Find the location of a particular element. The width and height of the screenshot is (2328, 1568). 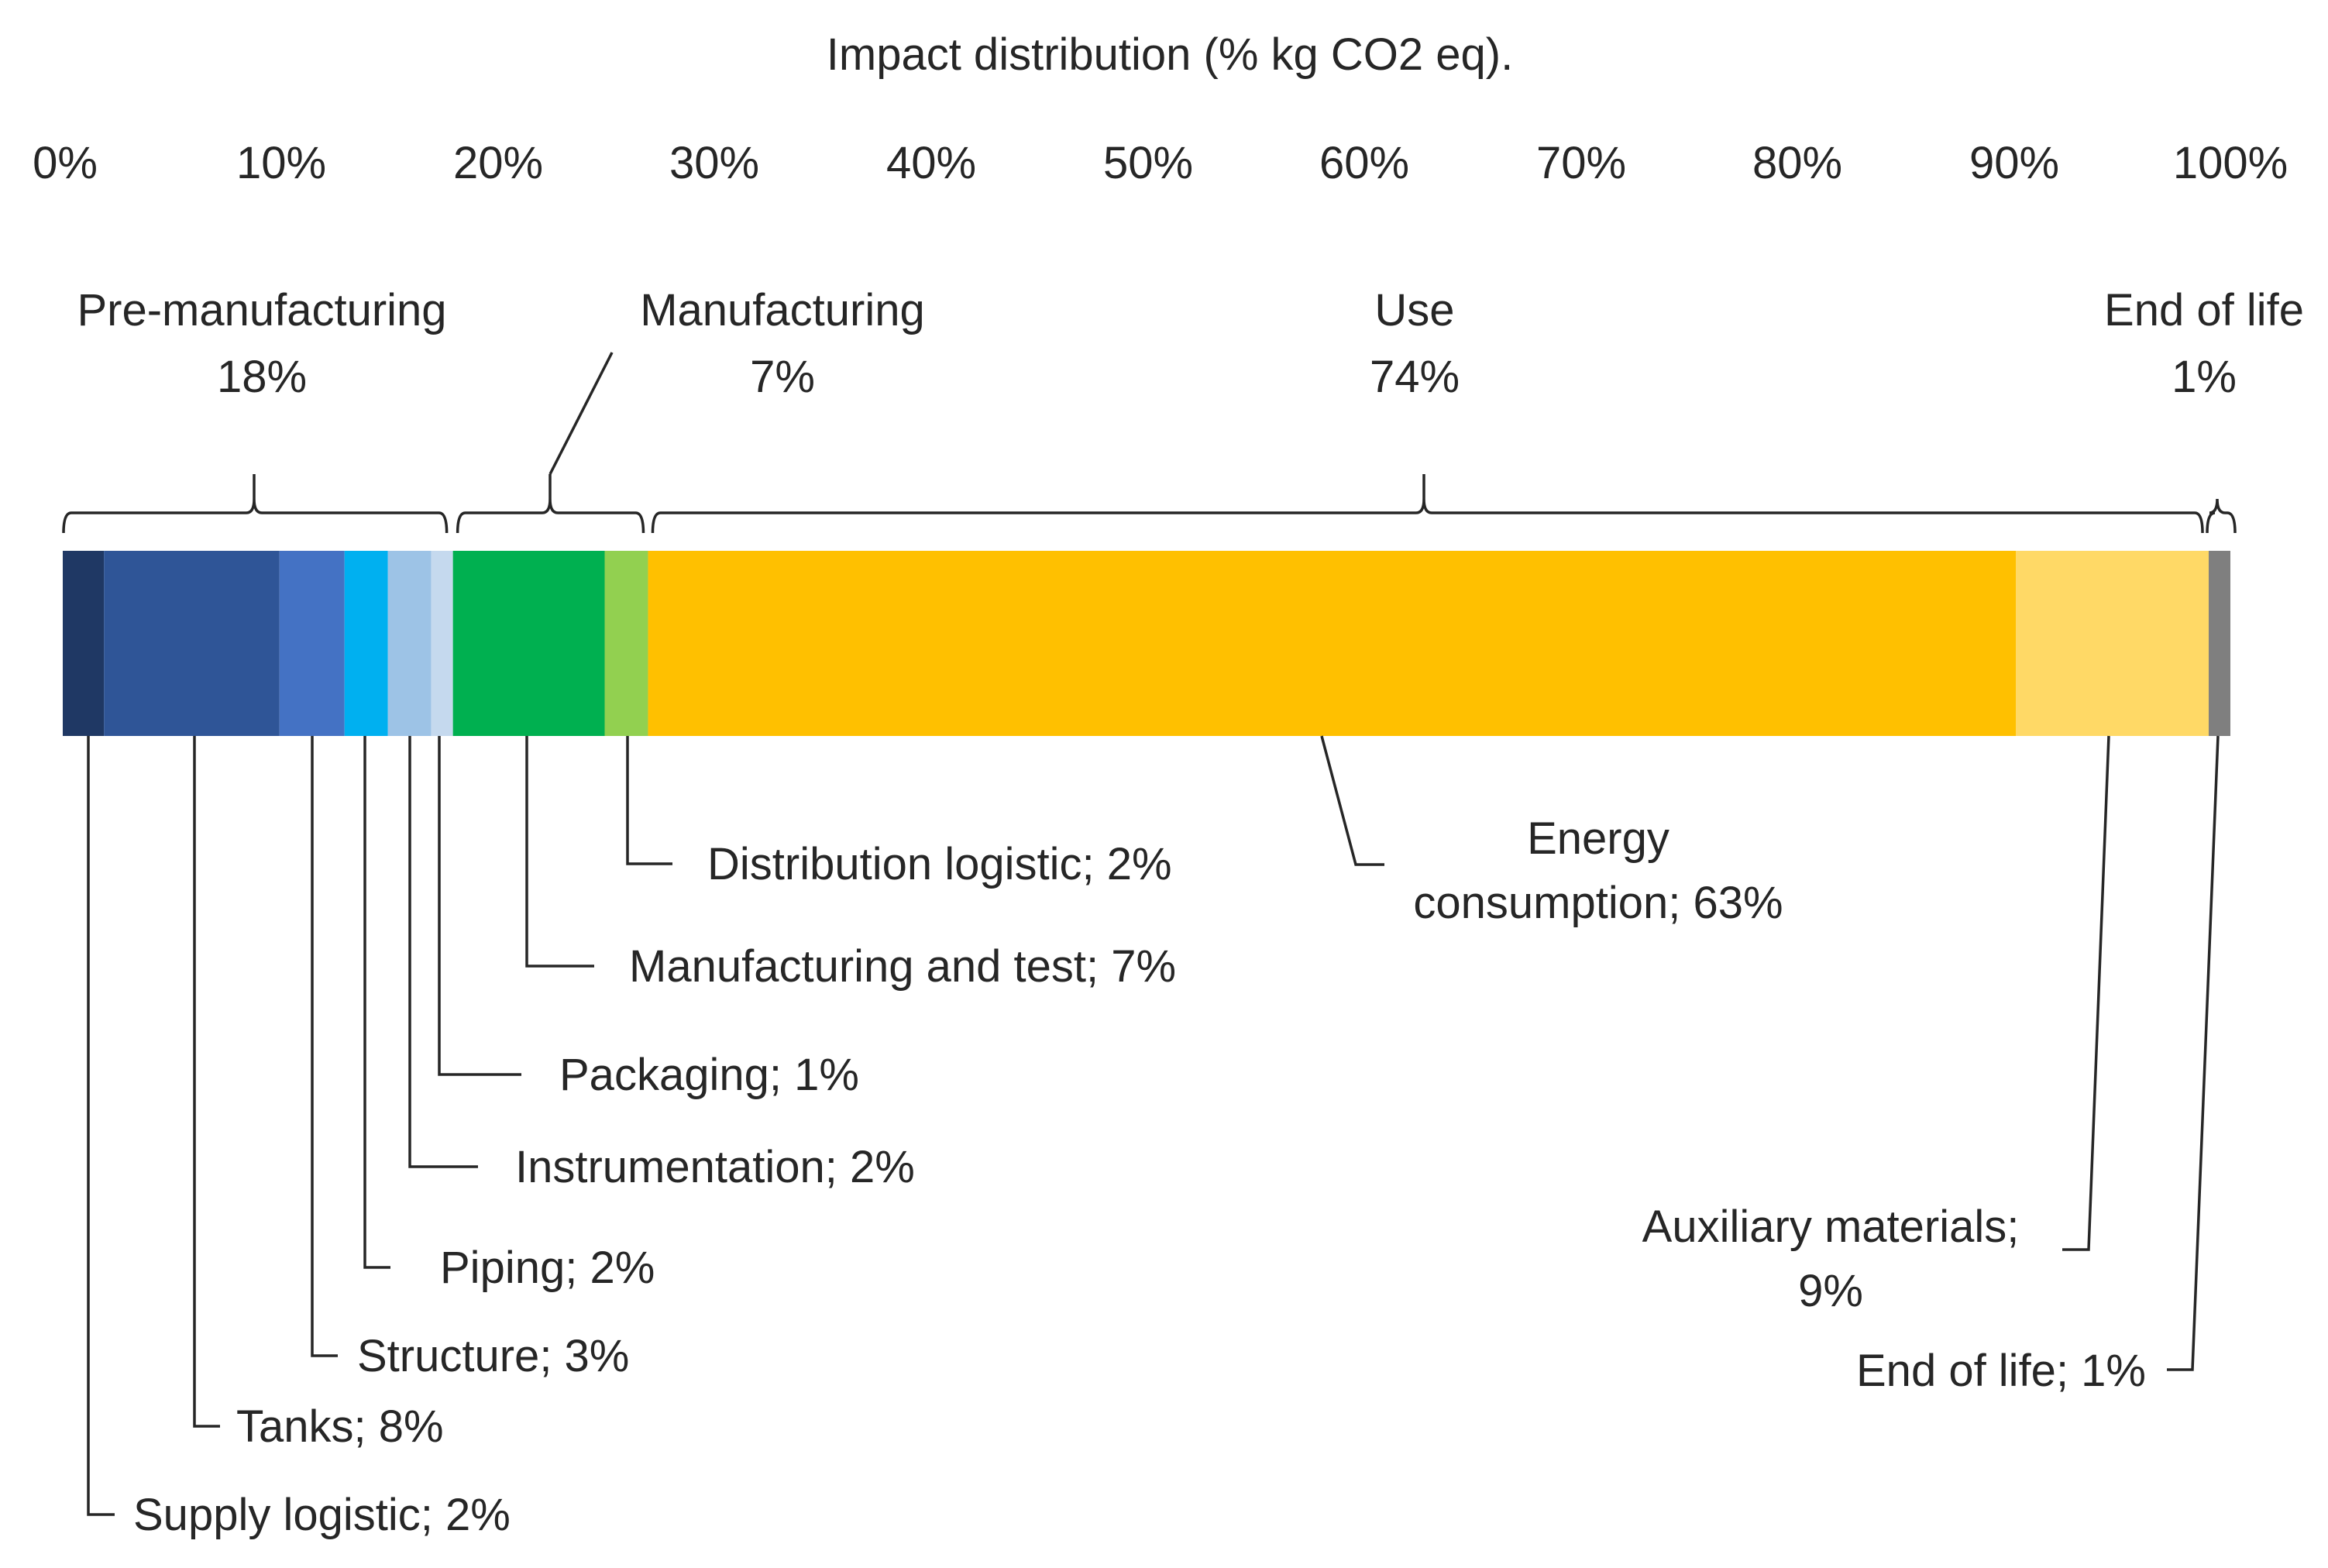

leader-line-end-of-life is located at coordinates (2194, 1053).